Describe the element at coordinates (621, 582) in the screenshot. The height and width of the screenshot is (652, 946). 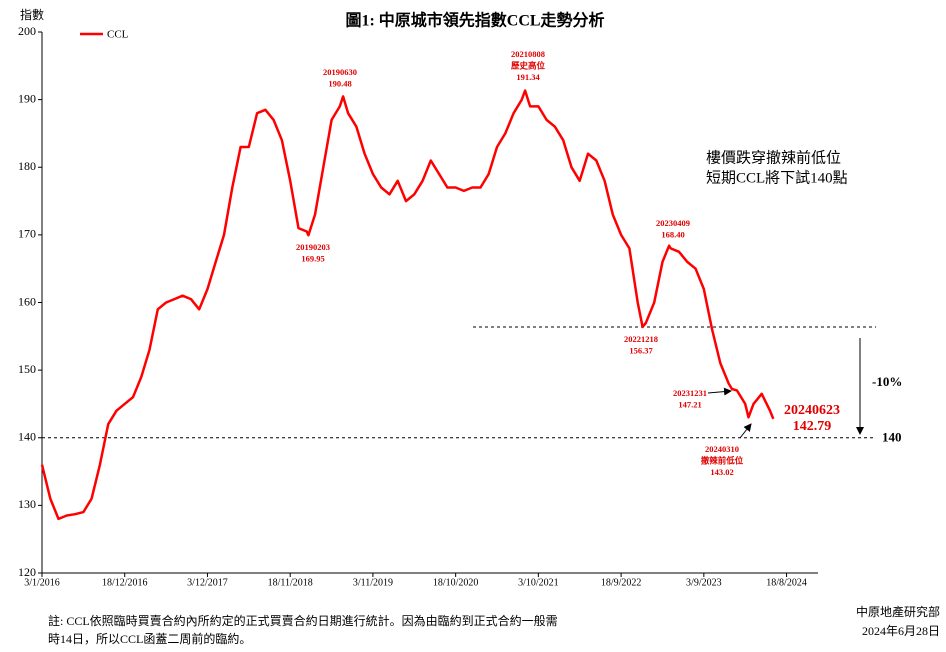
I see `x-tick-label: 18/9/2022` at that location.